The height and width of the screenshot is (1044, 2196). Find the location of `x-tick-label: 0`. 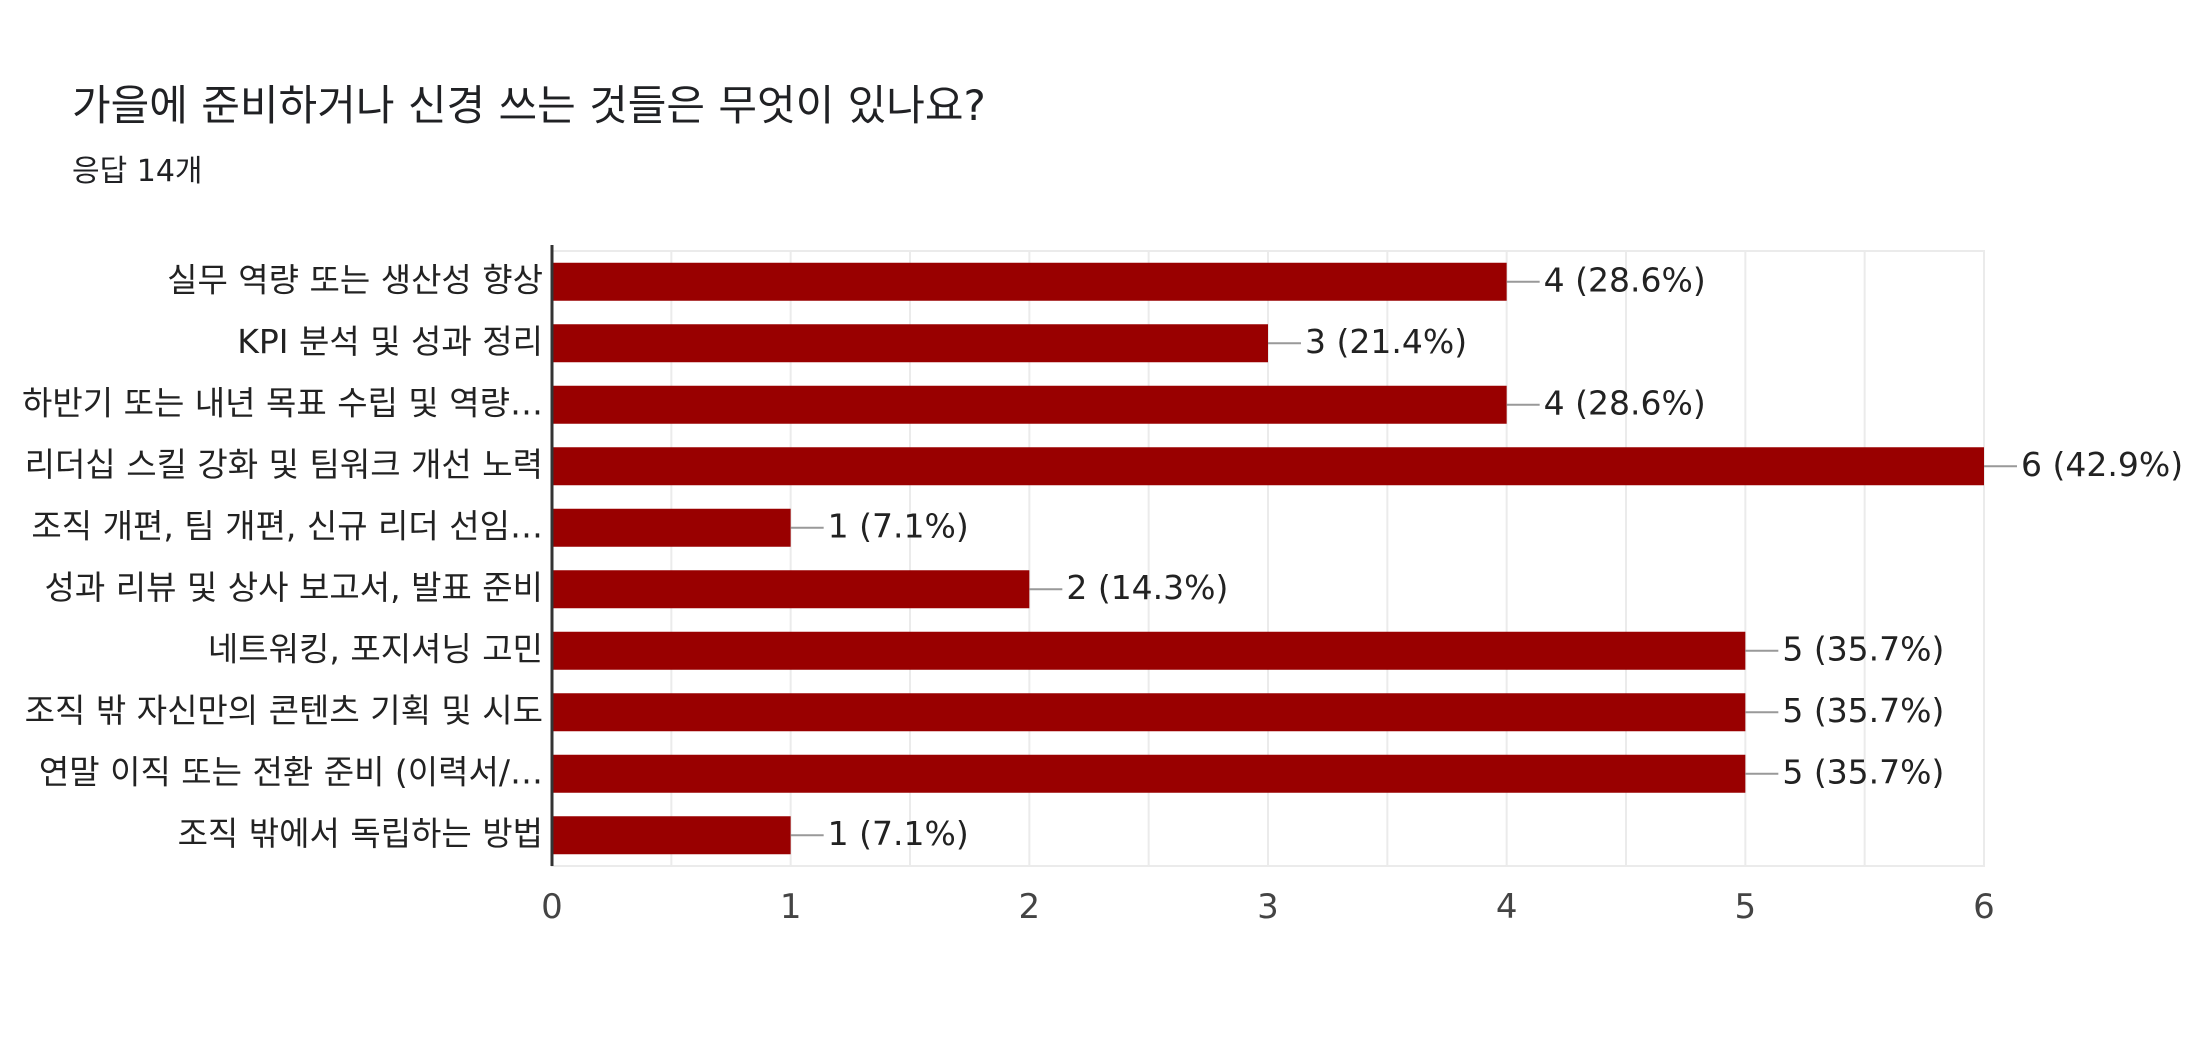

x-tick-label: 0 is located at coordinates (552, 907).